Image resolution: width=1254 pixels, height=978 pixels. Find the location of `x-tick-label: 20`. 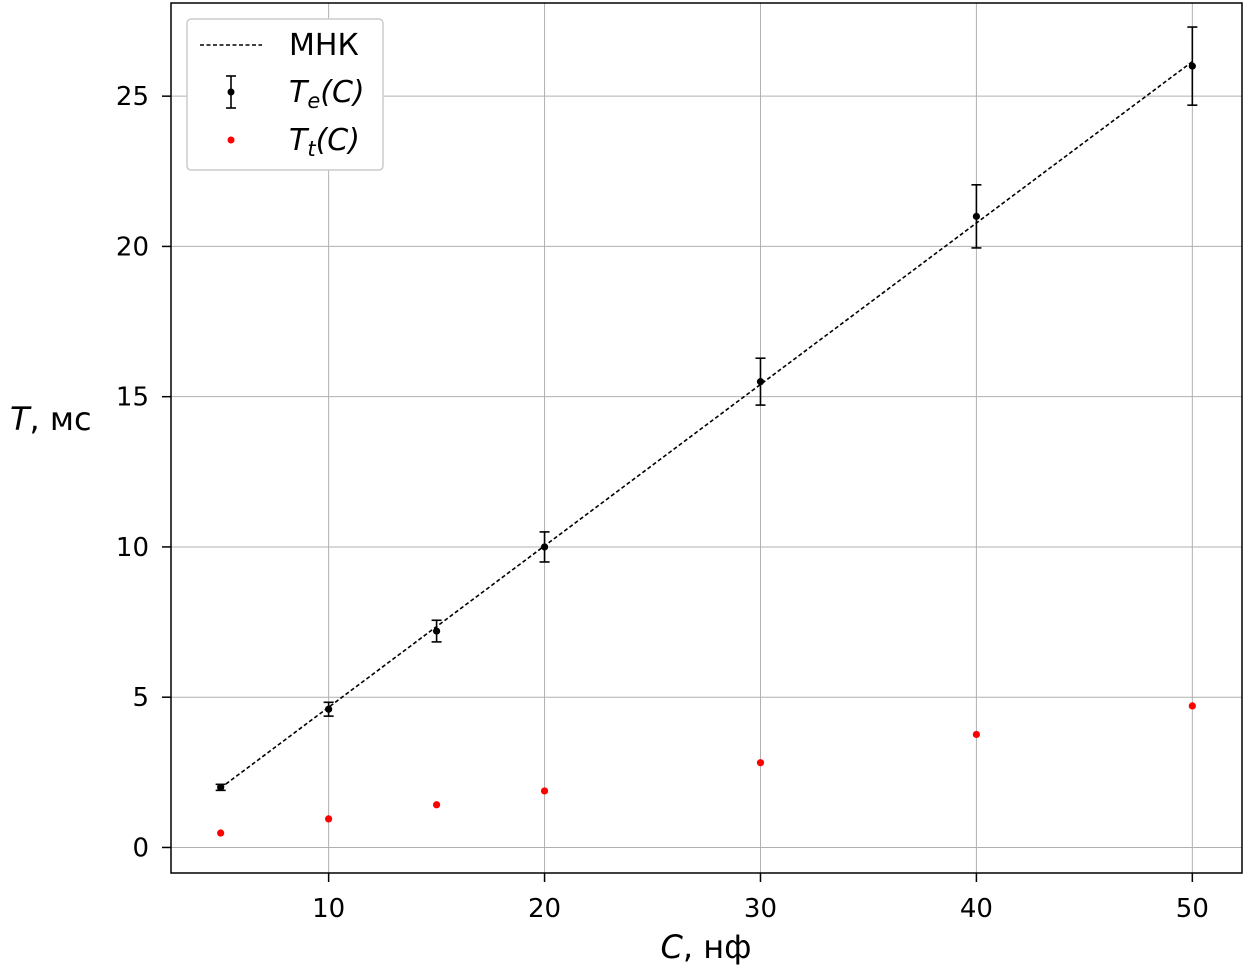

x-tick-label: 20 is located at coordinates (544, 909).